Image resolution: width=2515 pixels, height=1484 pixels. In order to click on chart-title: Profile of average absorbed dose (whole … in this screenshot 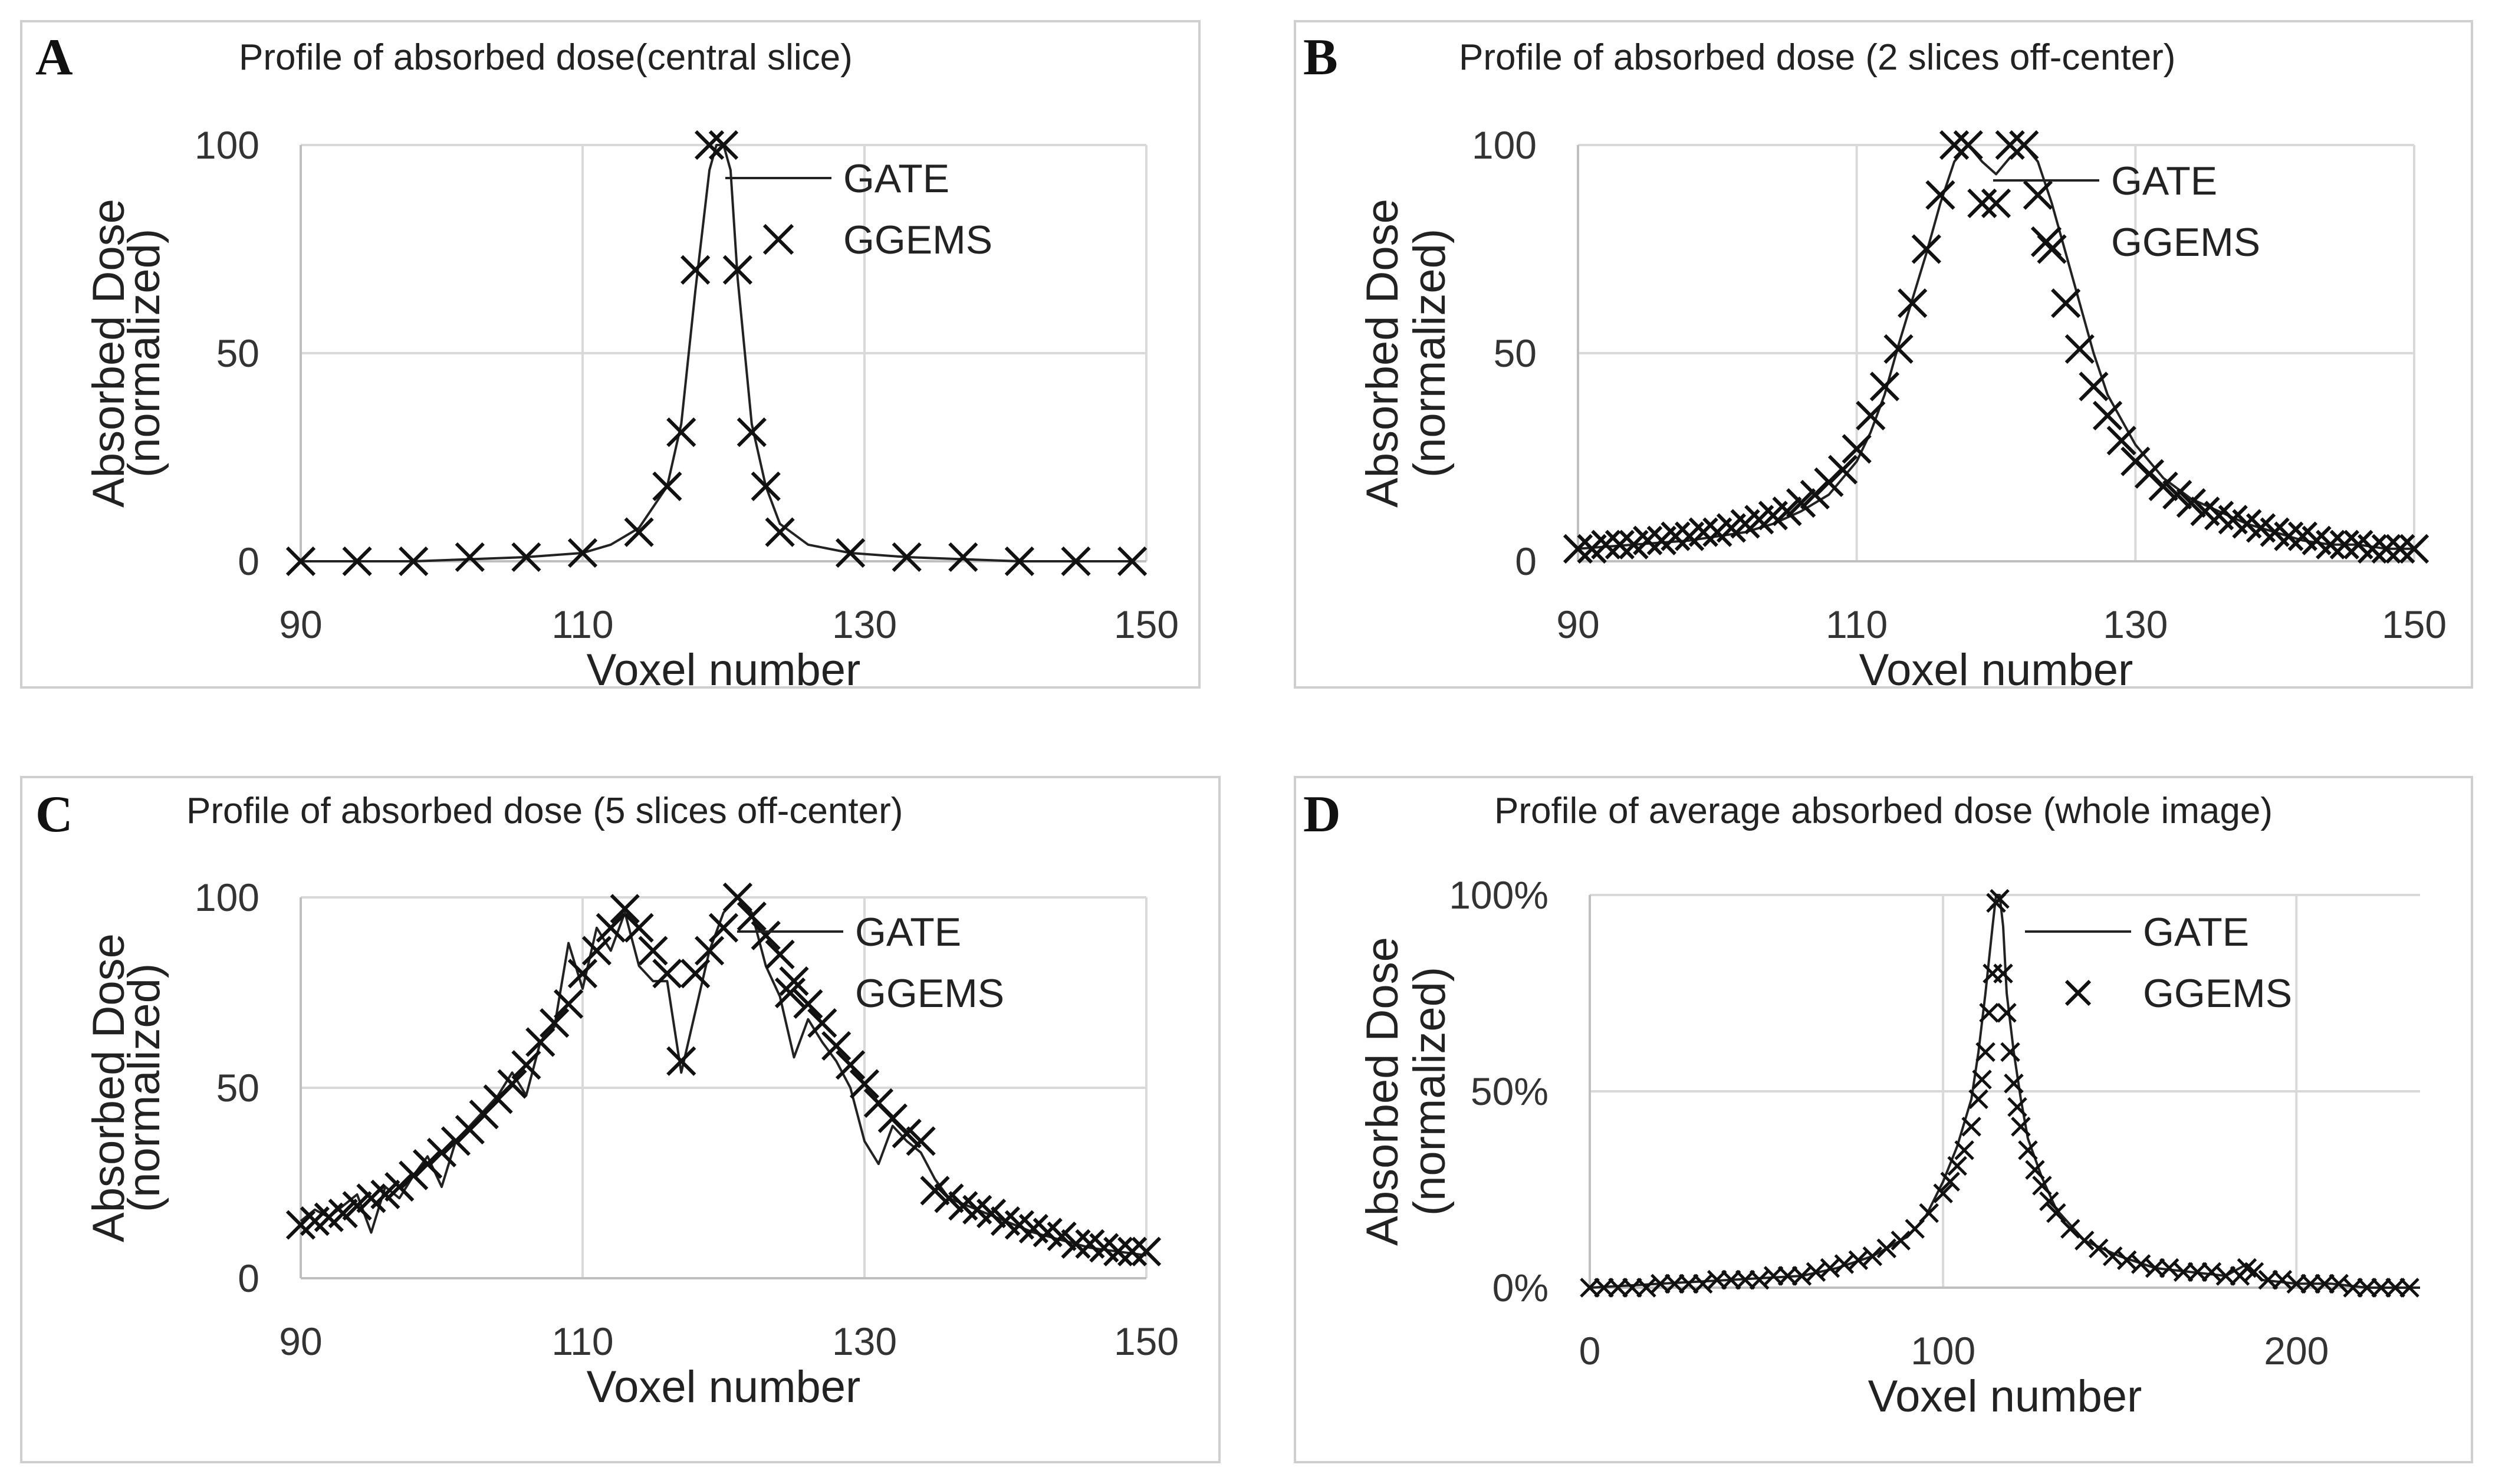, I will do `click(1883, 811)`.